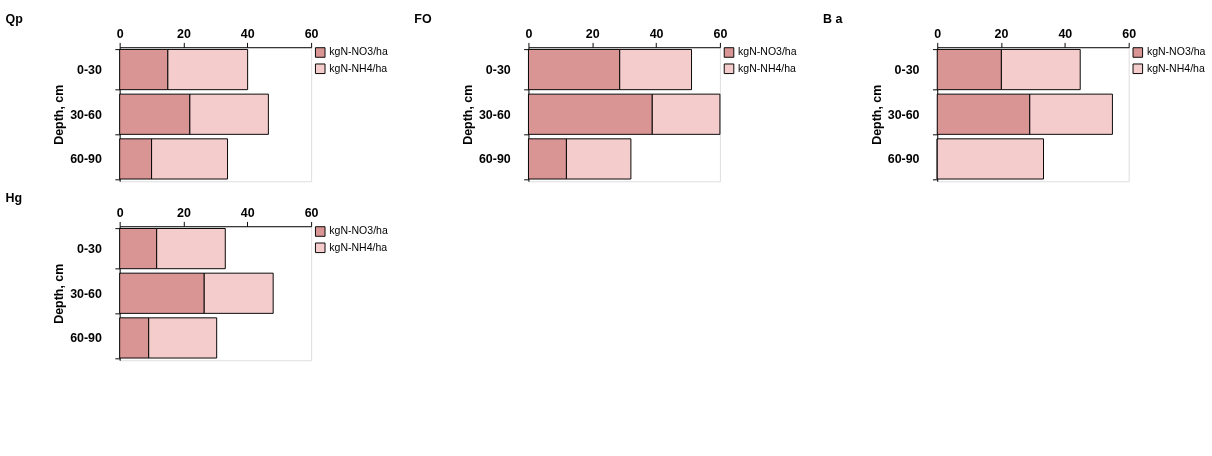 This screenshot has width=1212, height=456. Describe the element at coordinates (833, 19) in the screenshot. I see `text: B a` at that location.